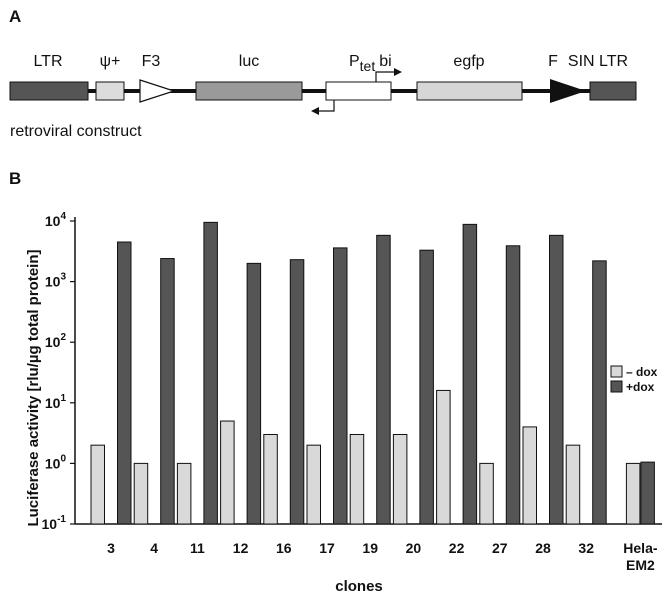 Image resolution: width=665 pixels, height=601 pixels. Describe the element at coordinates (640, 387) in the screenshot. I see `legend-label-plus-dox: +dox` at that location.